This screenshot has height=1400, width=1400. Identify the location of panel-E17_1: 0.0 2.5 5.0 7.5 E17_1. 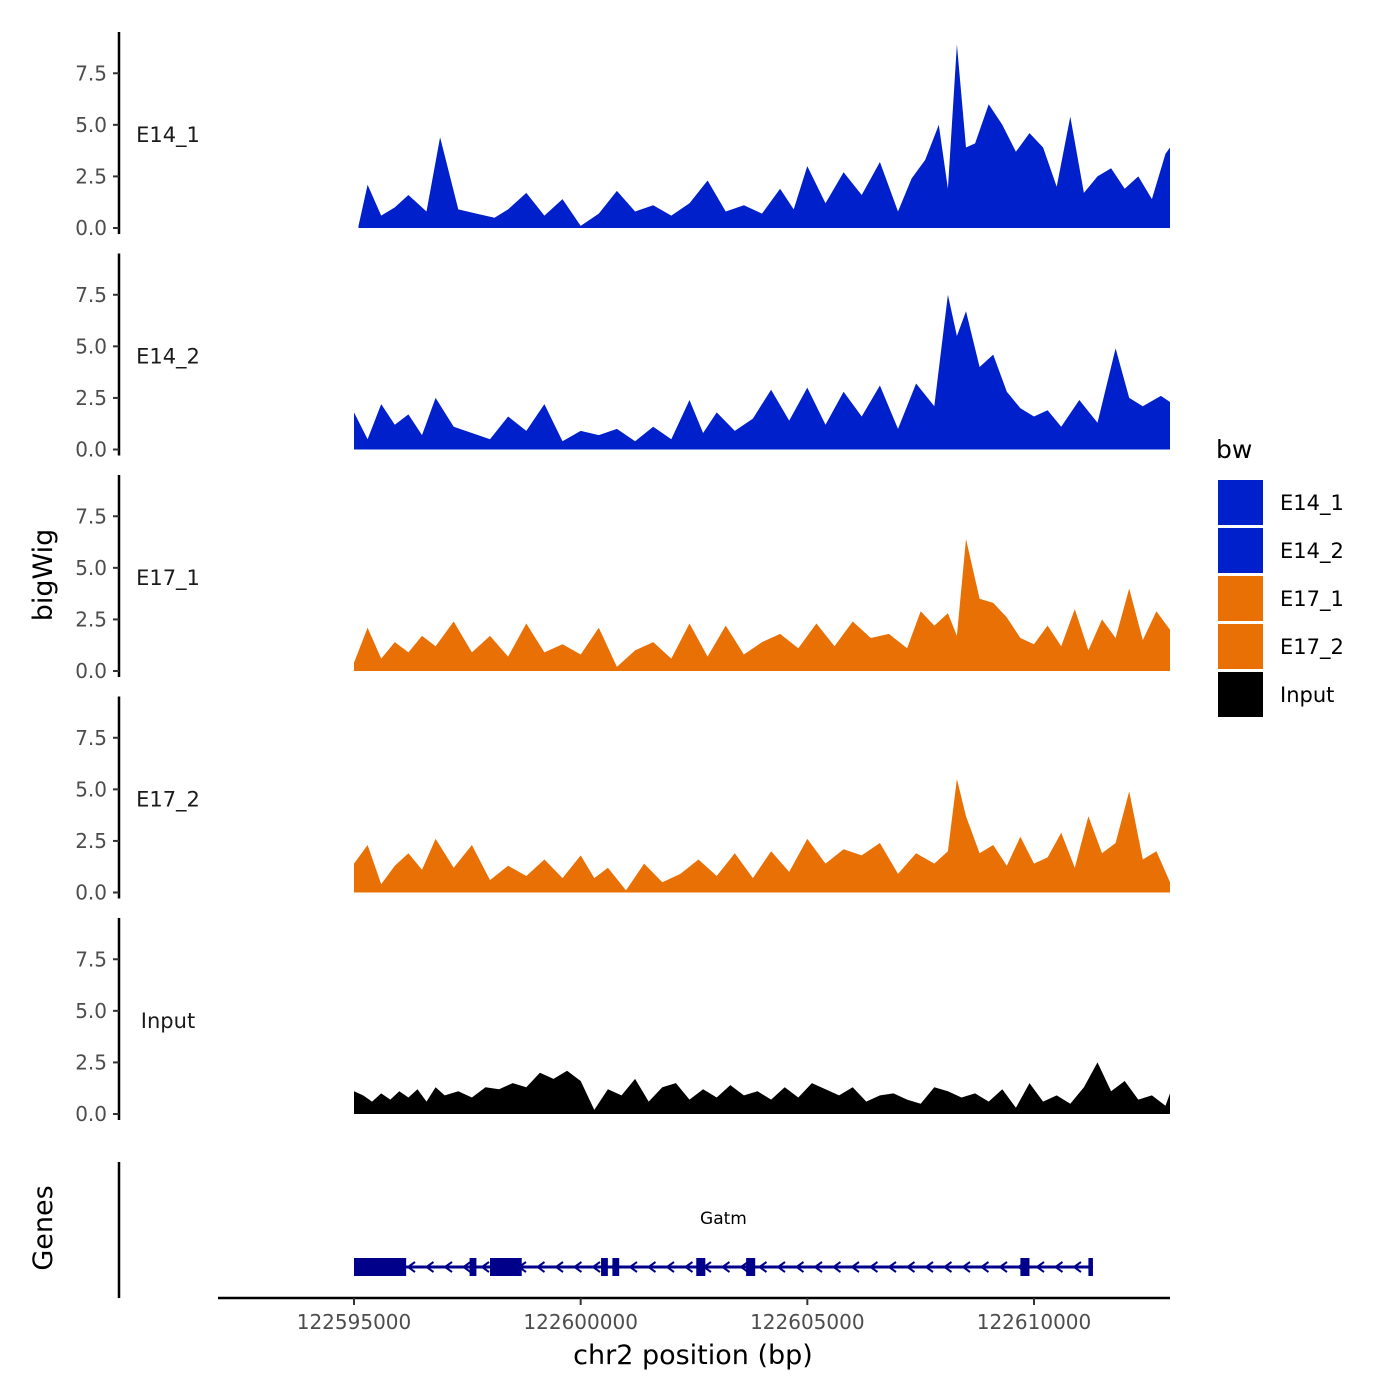
(622, 579).